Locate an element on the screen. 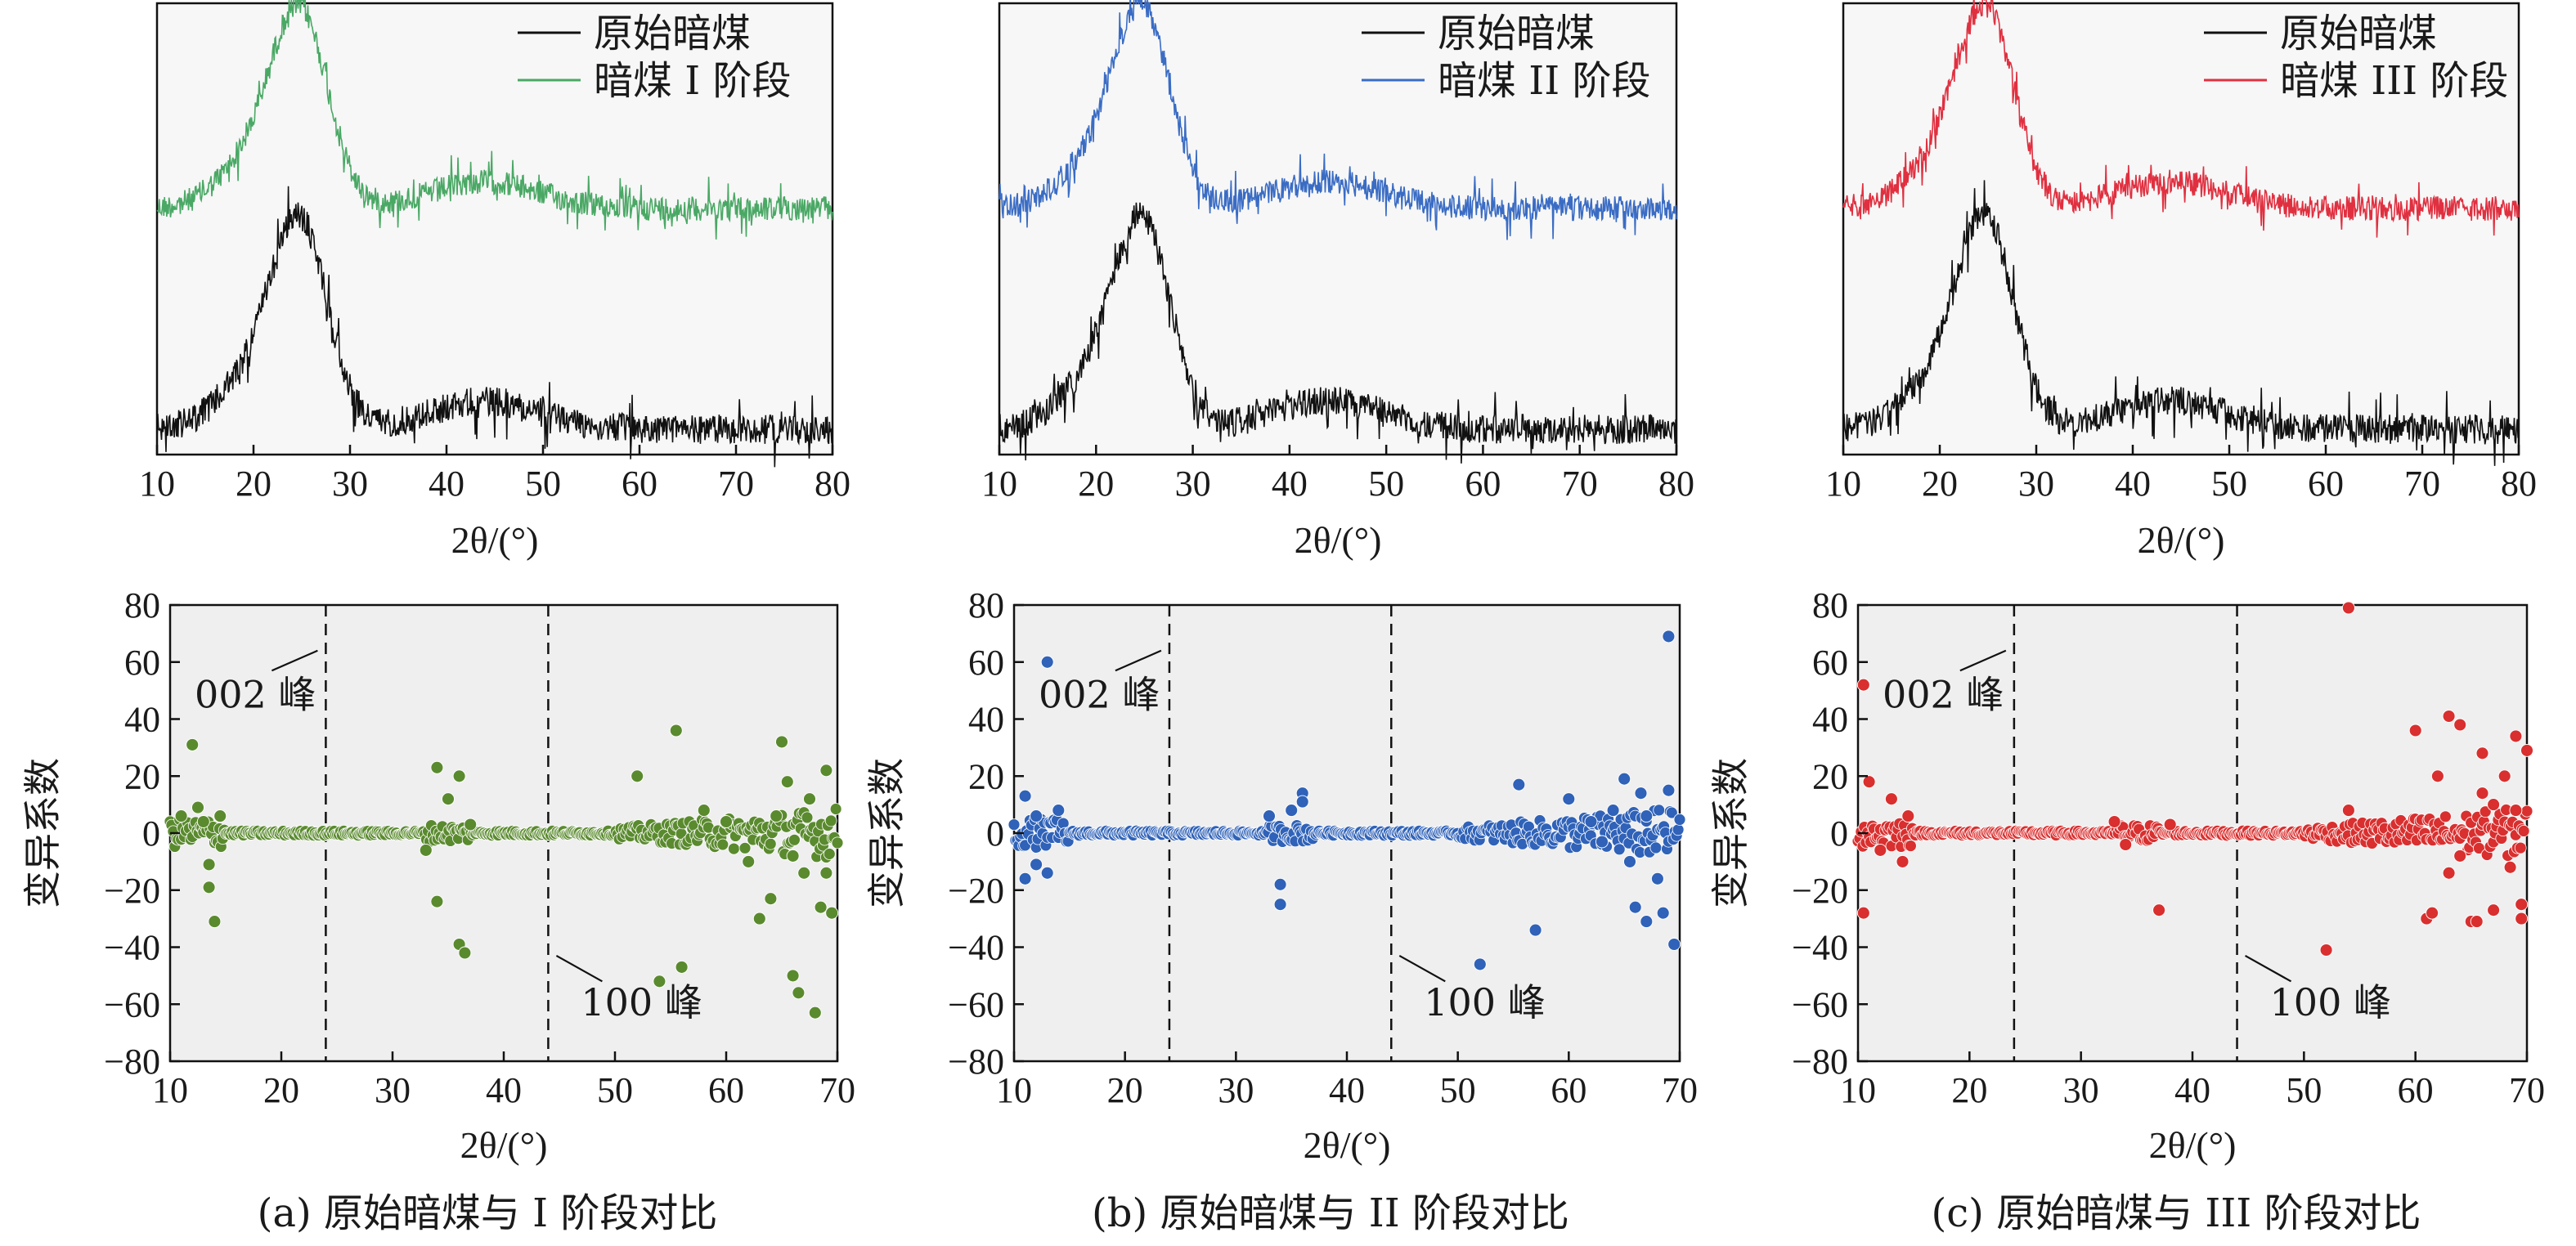 The height and width of the screenshot is (1246, 2576). cv-ytick-label: 60 is located at coordinates (1830, 663).